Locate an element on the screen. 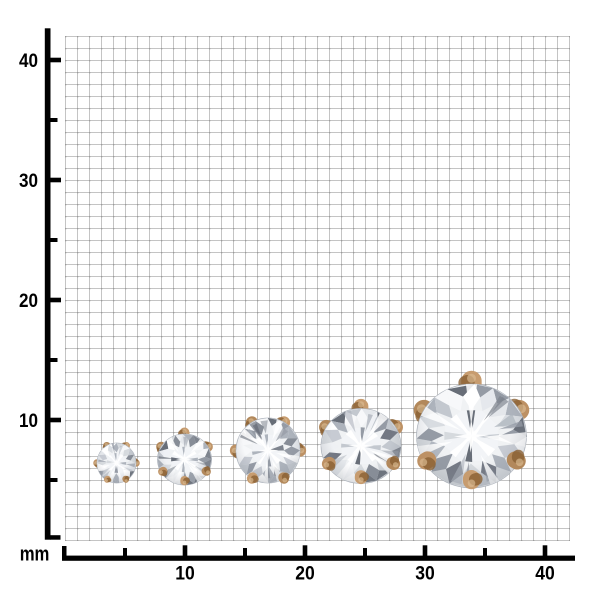  svg-text: mm is located at coordinates (35, 554).